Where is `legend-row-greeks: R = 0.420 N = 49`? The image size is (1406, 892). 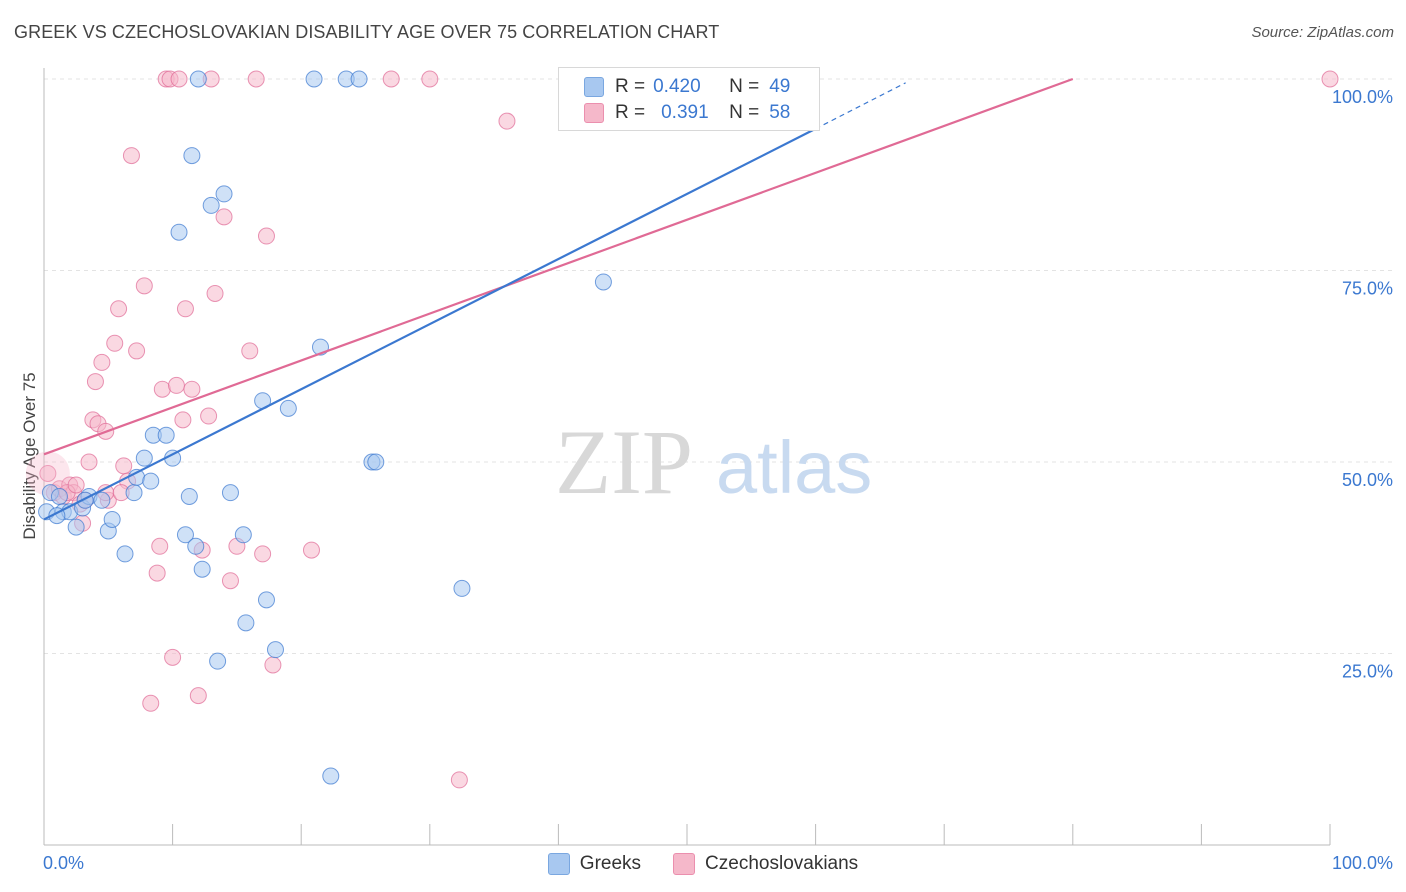
legend-row-greeks: R = 0.420 N = 49 is located at coordinates (687, 87).